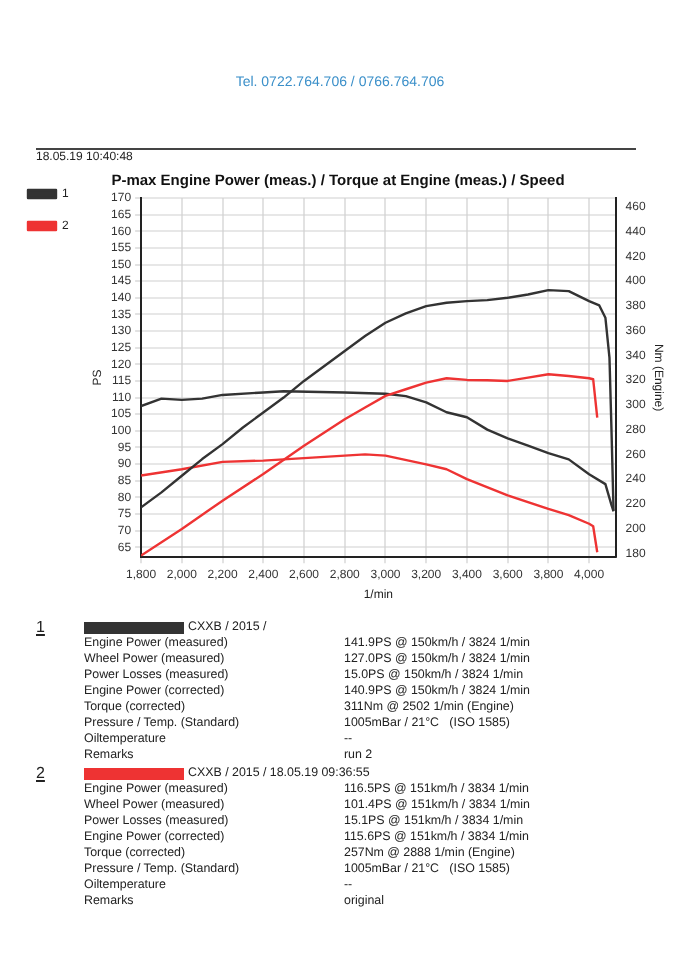  Describe the element at coordinates (41, 773) in the screenshot. I see `text: 2` at that location.